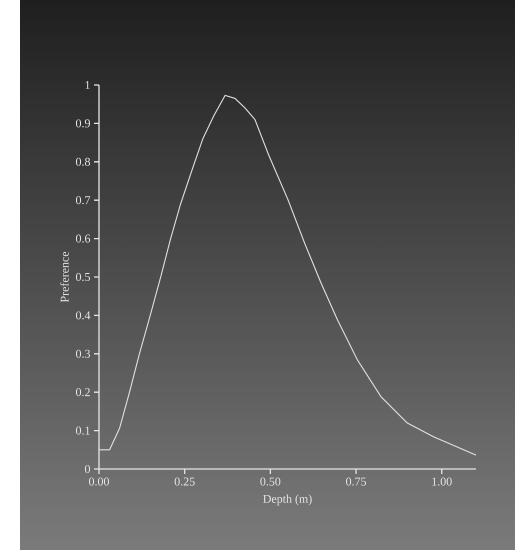  What do you see at coordinates (83, 238) in the screenshot?
I see `y-tick-label: 0.6` at bounding box center [83, 238].